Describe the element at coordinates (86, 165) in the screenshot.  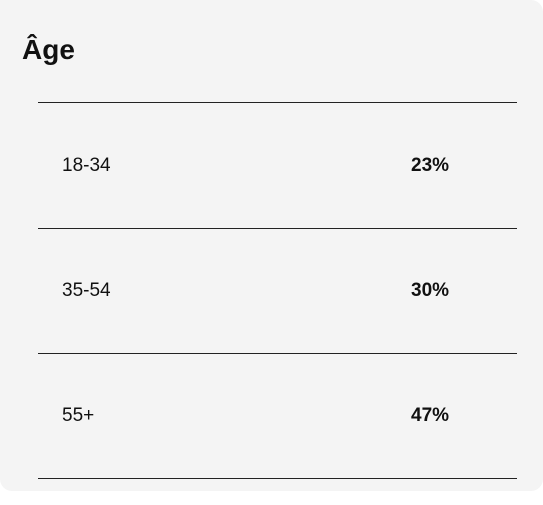
I see `age-range: 18-34` at that location.